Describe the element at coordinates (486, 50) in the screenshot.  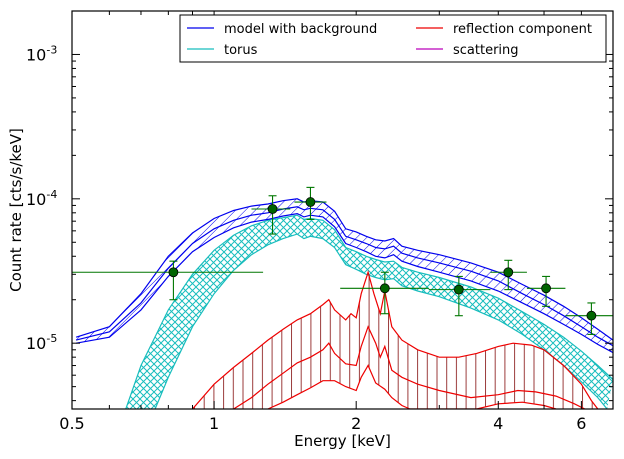
I see `legend-label-scattering: scattering` at that location.